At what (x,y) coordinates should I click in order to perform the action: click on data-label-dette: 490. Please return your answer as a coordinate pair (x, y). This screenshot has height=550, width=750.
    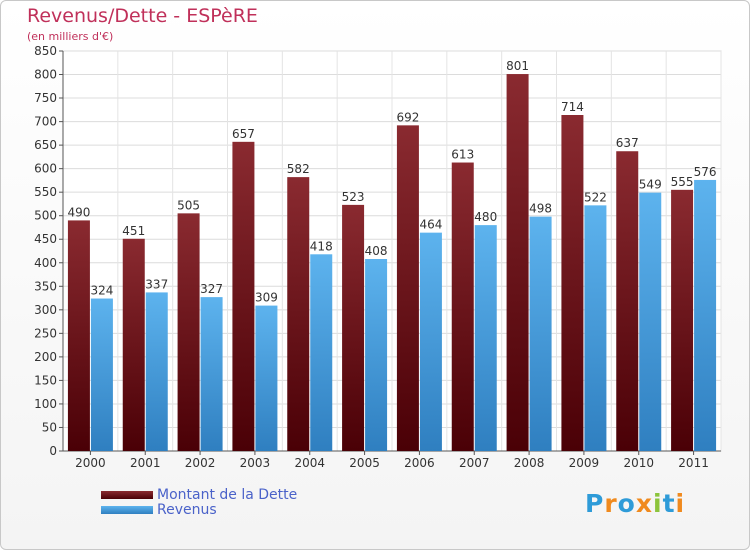
    Looking at the image, I should click on (78, 212).